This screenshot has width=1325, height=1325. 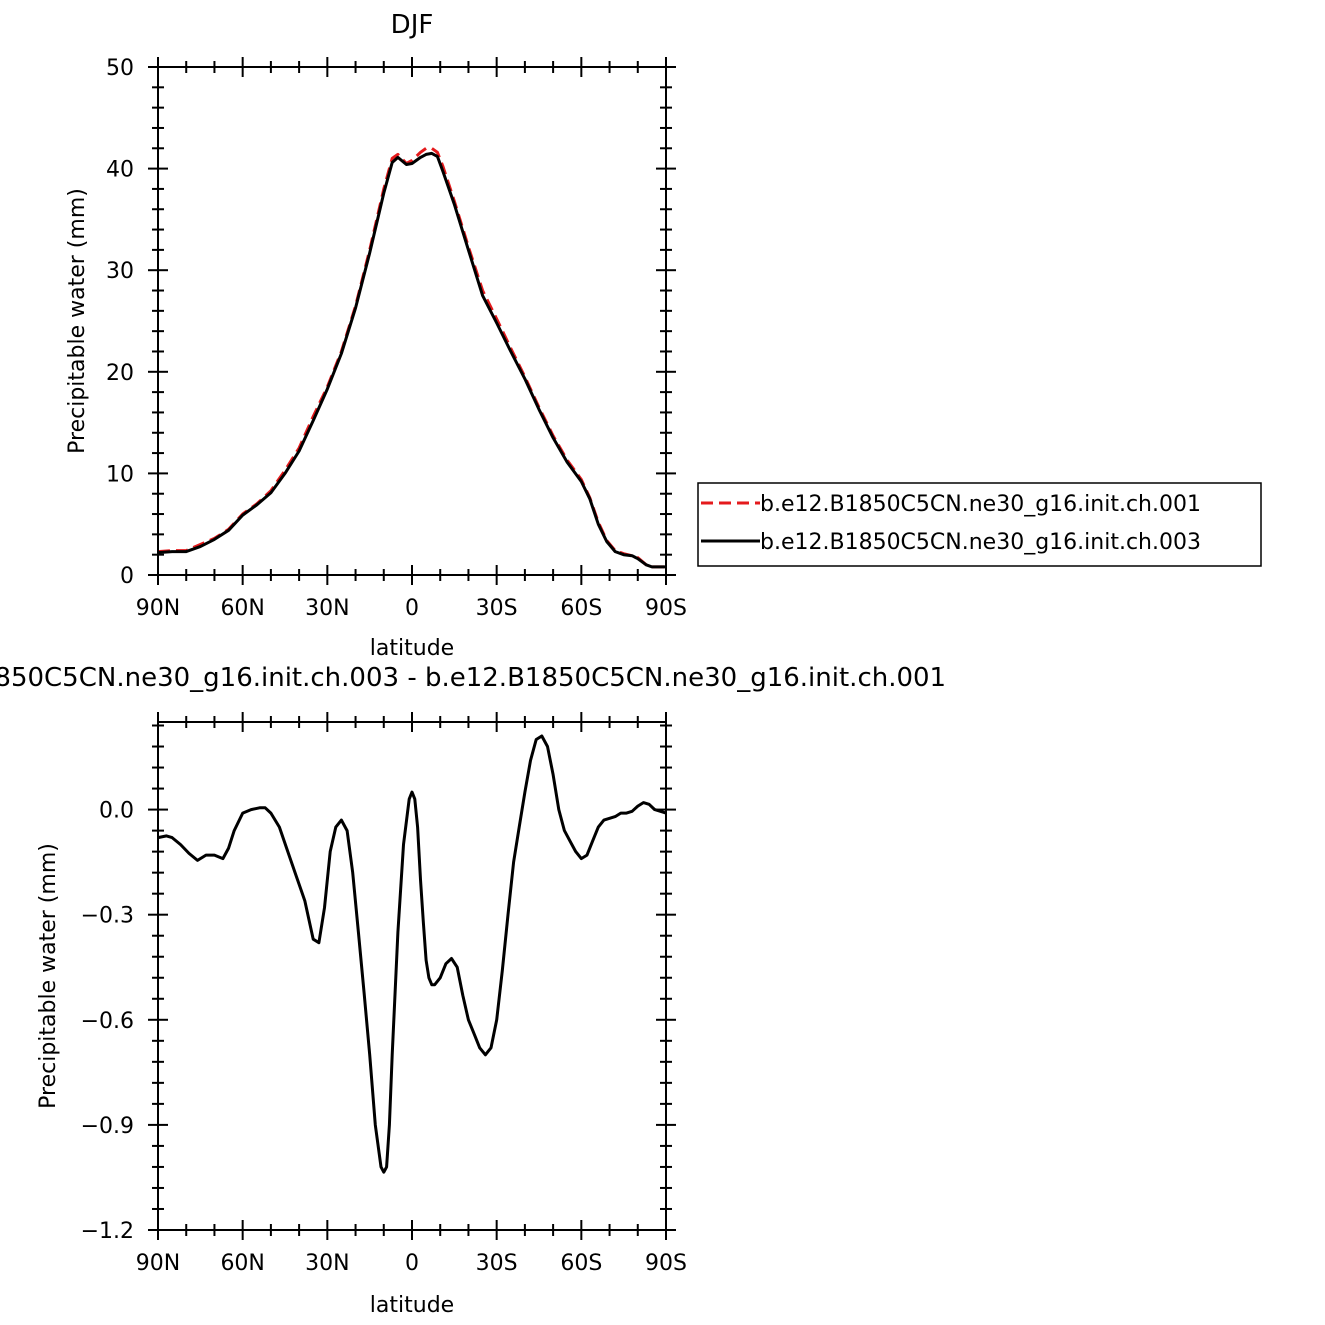 I want to click on bottom-ytick-label: −0.6, so click(x=107, y=1021).